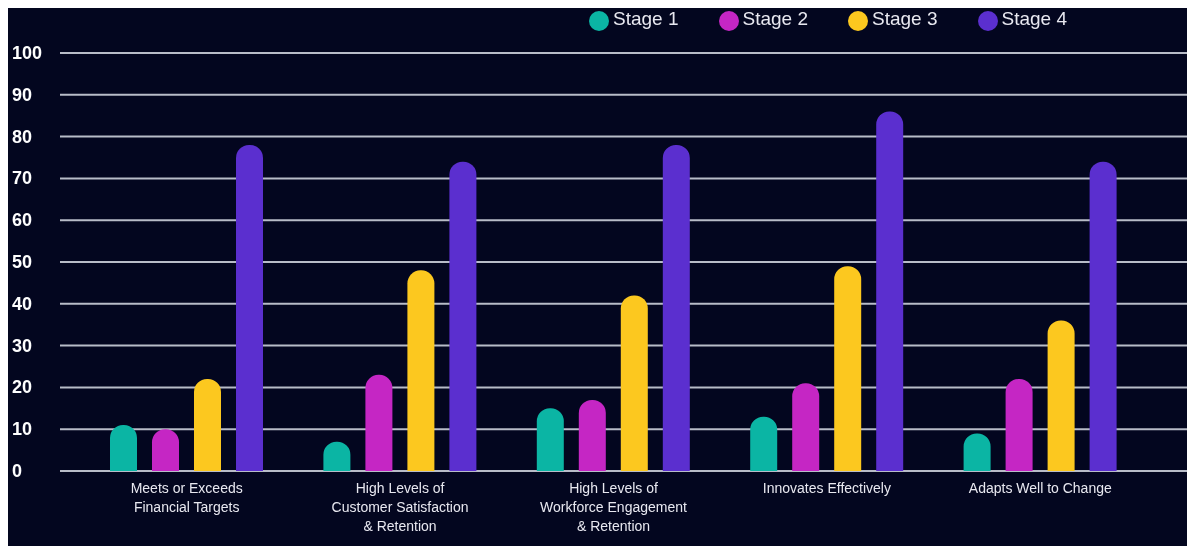 This screenshot has width=1195, height=554. I want to click on y-tick-label: 30, so click(22, 345).